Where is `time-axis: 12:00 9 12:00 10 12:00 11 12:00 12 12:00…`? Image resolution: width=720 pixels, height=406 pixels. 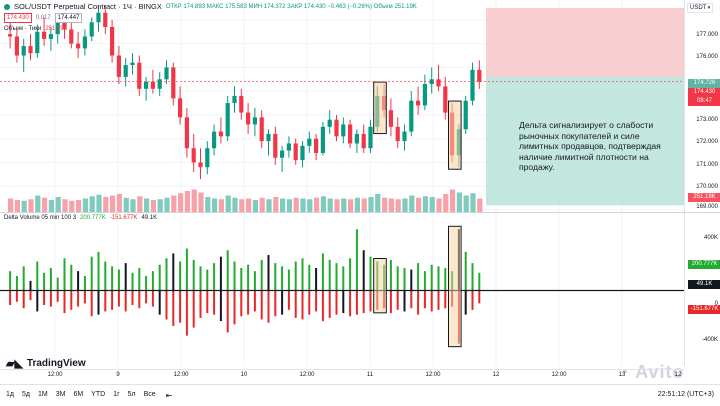 time-axis: 12:00 9 12:00 10 12:00 11 12:00 12 12:00… is located at coordinates (342, 376).